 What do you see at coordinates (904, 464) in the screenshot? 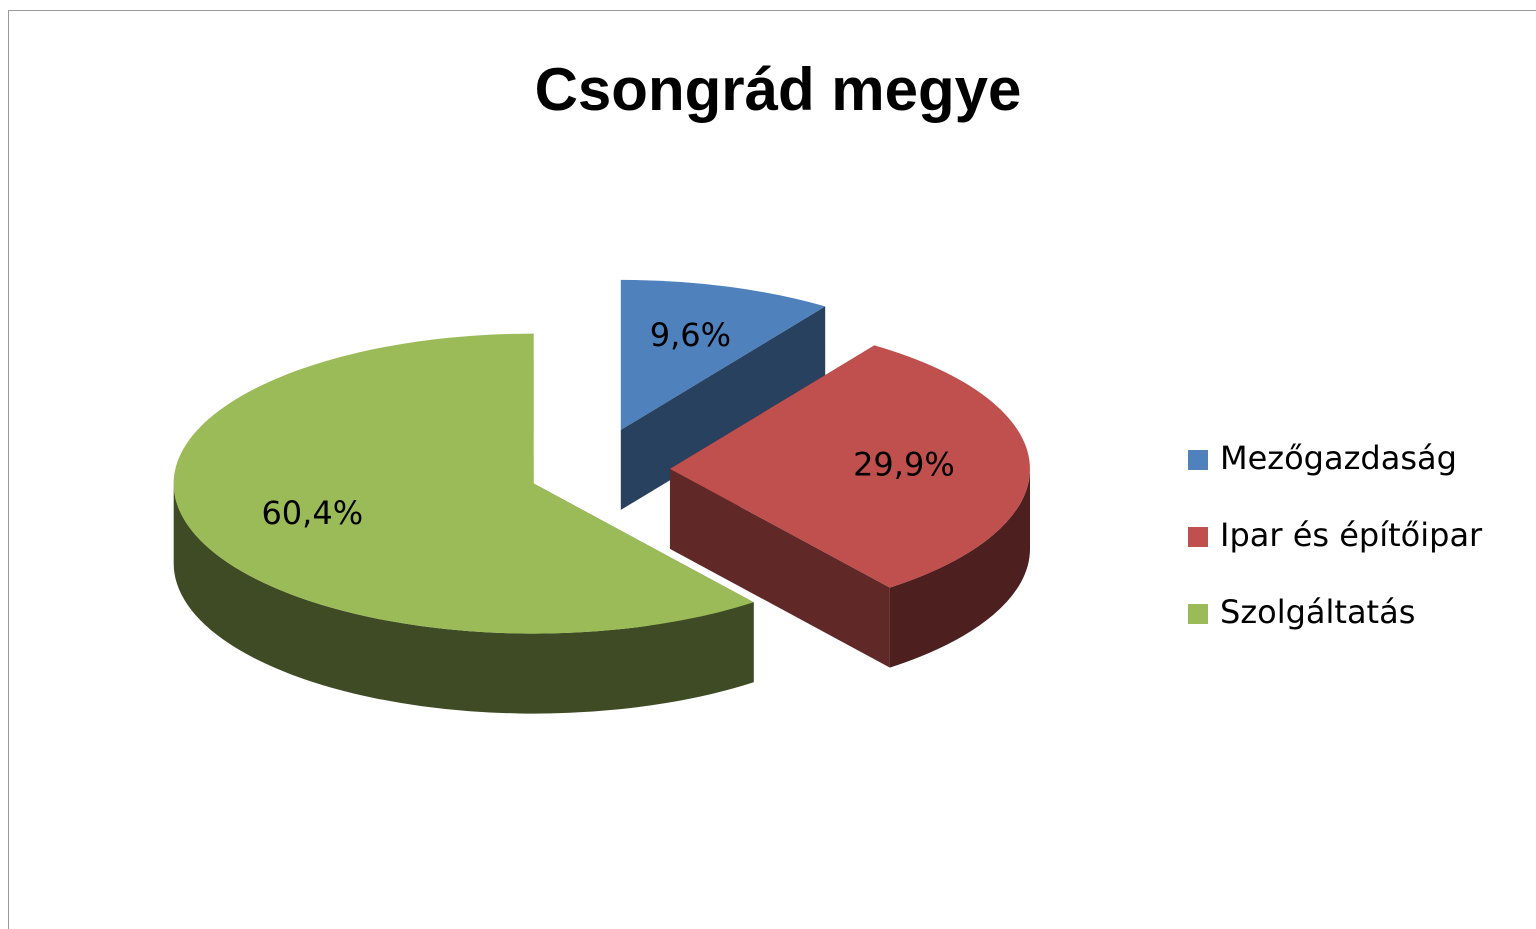
I see `data-label: 29,9%` at bounding box center [904, 464].